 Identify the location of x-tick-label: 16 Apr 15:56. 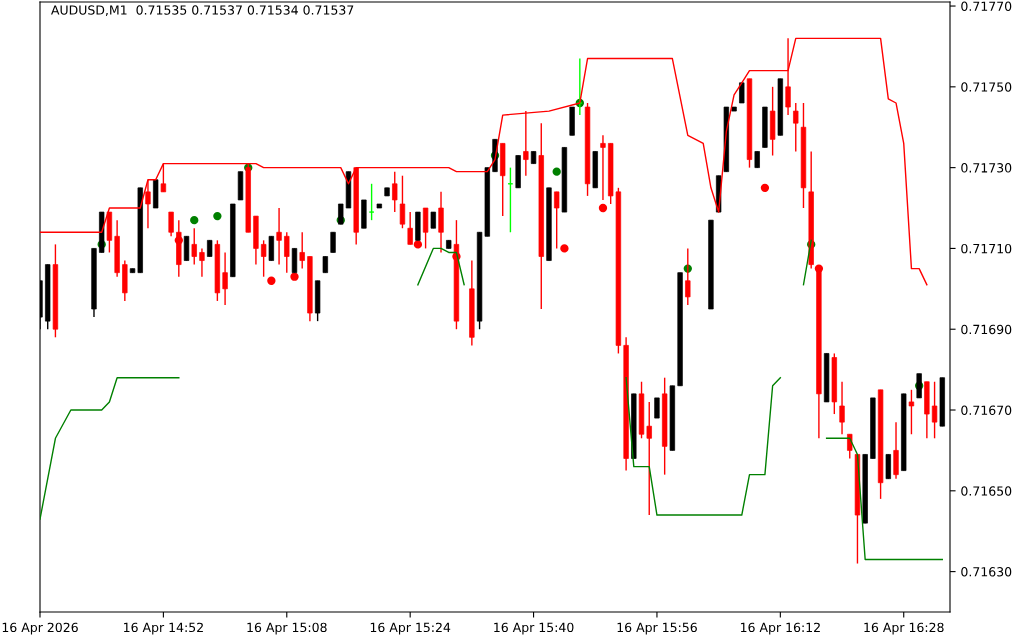
(657, 628).